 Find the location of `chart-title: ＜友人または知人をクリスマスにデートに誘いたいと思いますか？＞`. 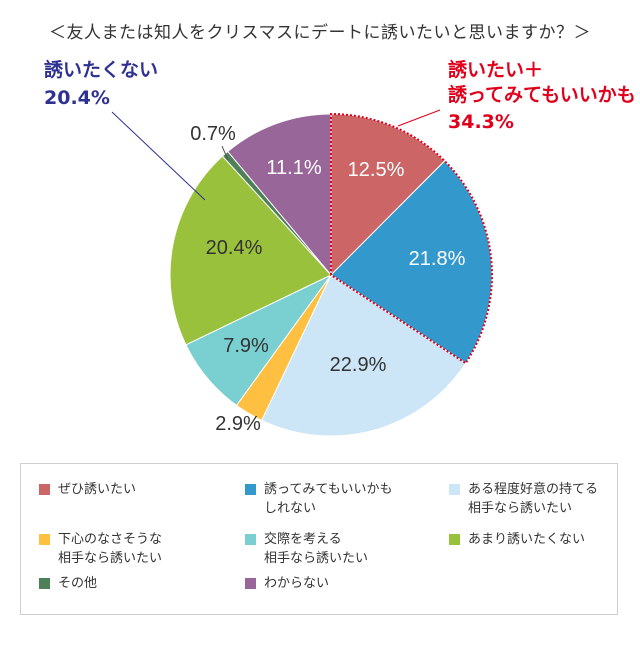

chart-title: ＜友人または知人をクリスマスにデートに誘いたいと思いますか？＞ is located at coordinates (320, 33).